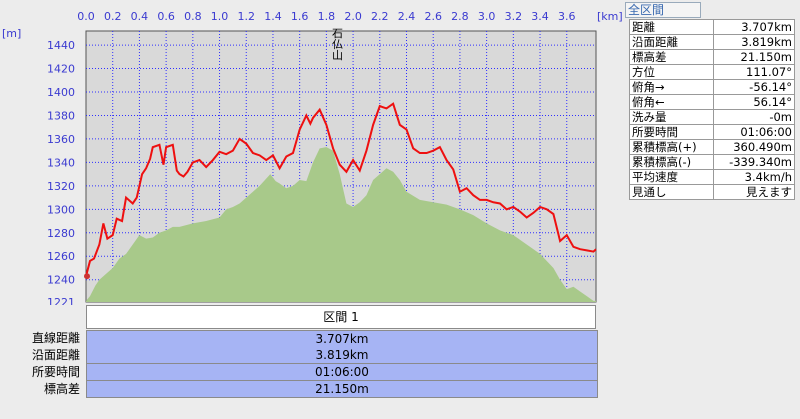  I want to click on info-value: 見えます, so click(753, 192).